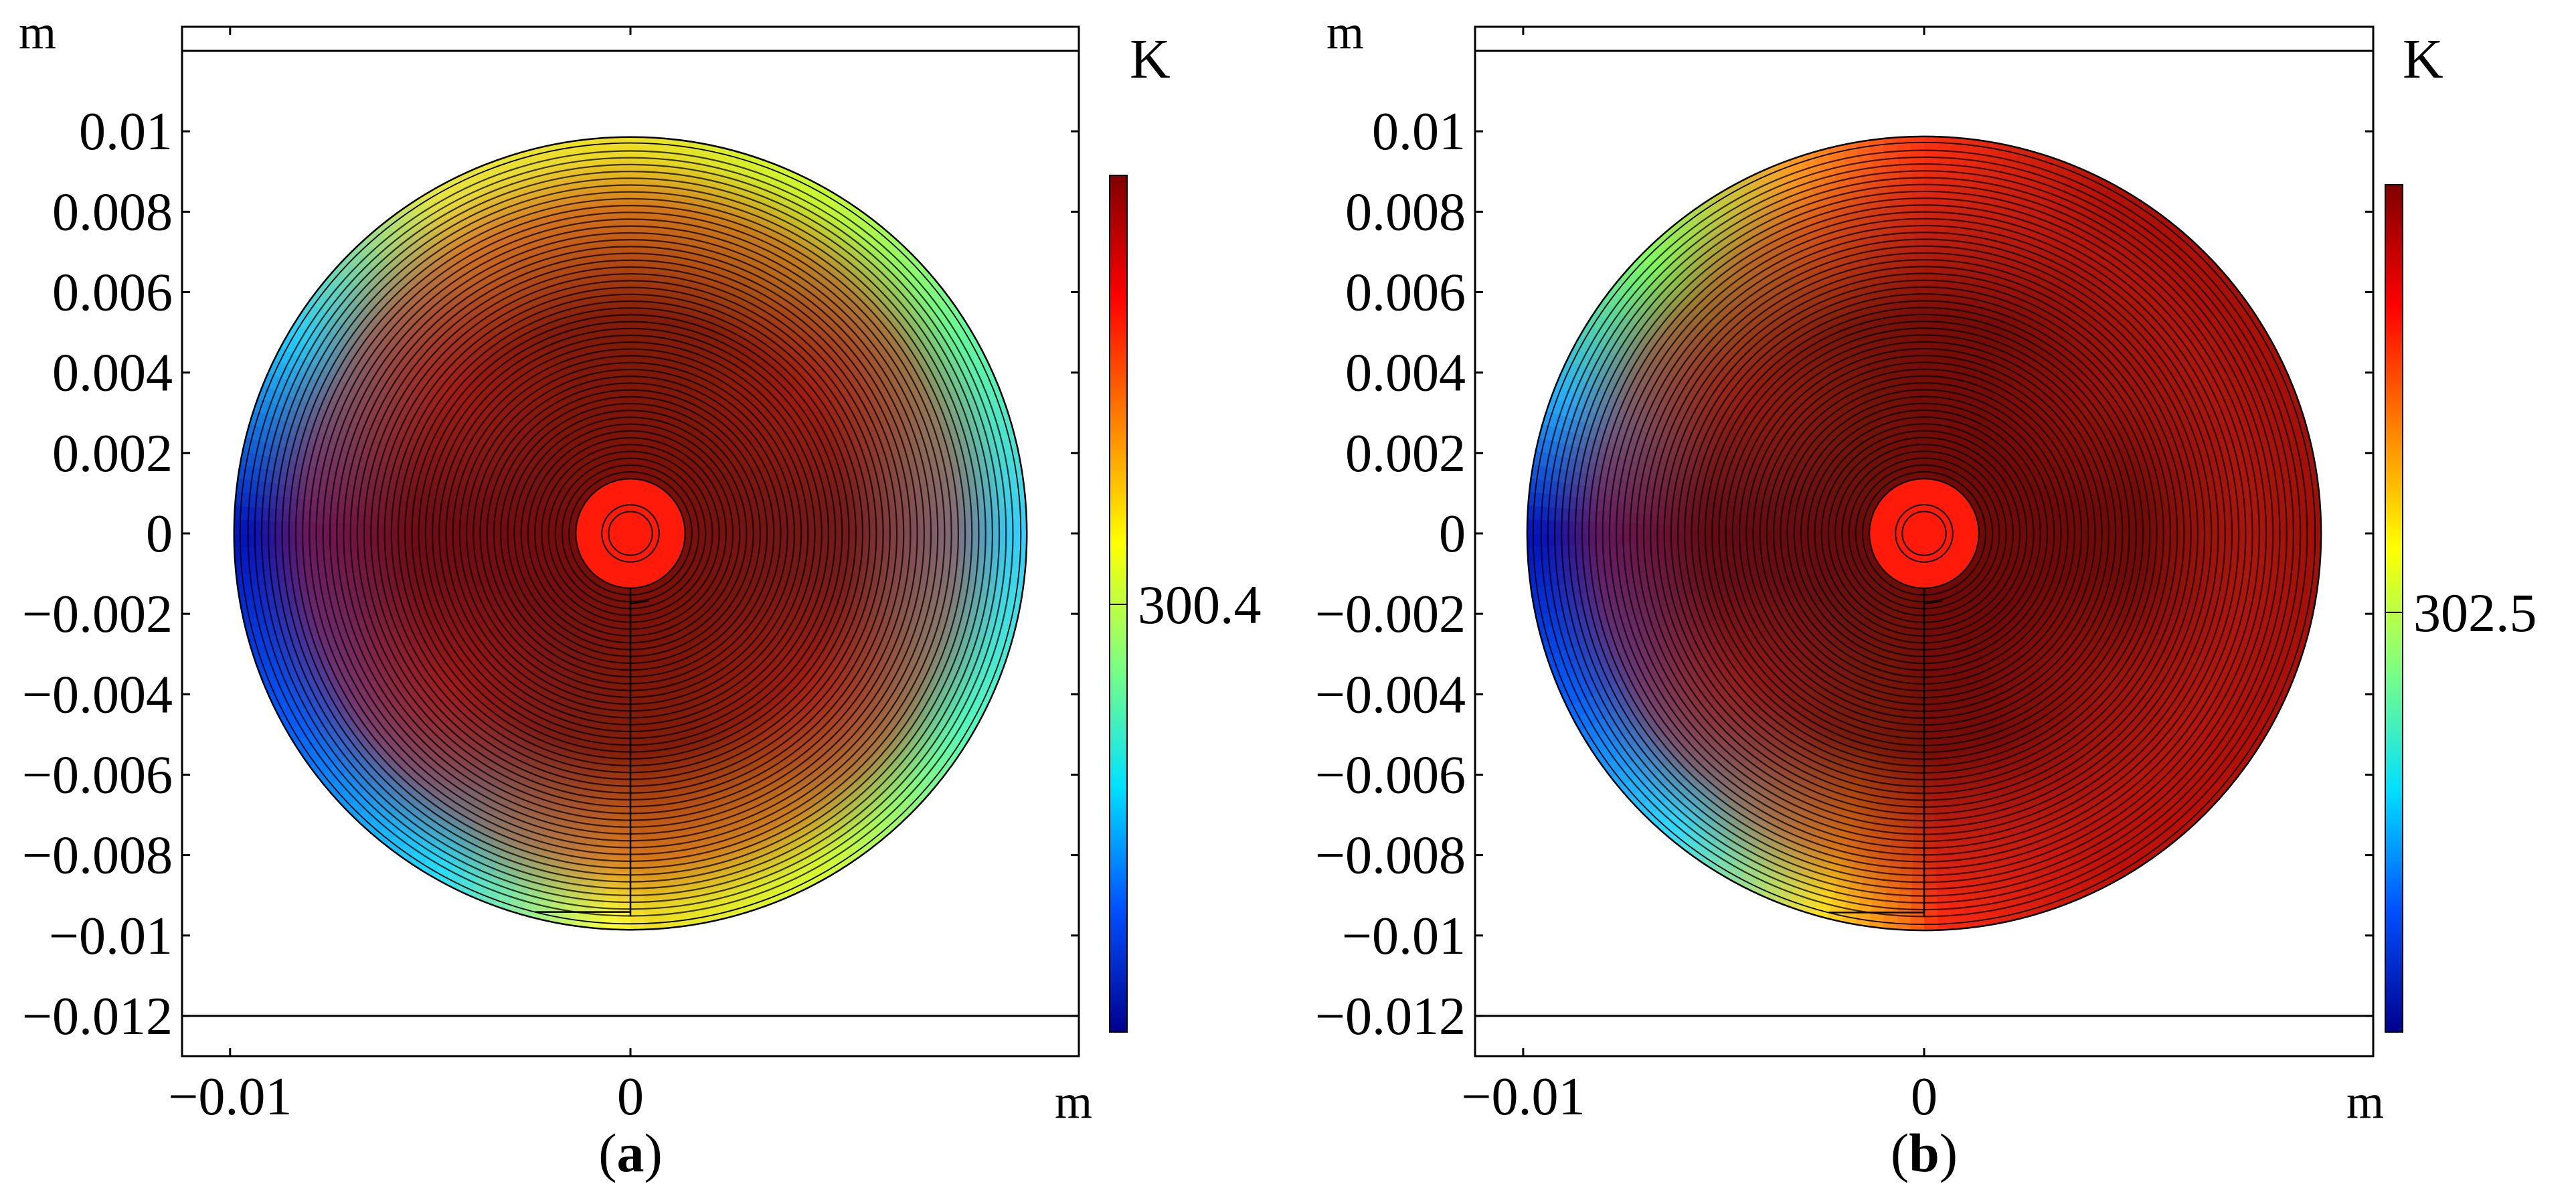  What do you see at coordinates (1185, 530) in the screenshot?
I see `colorbar: K 300.4` at bounding box center [1185, 530].